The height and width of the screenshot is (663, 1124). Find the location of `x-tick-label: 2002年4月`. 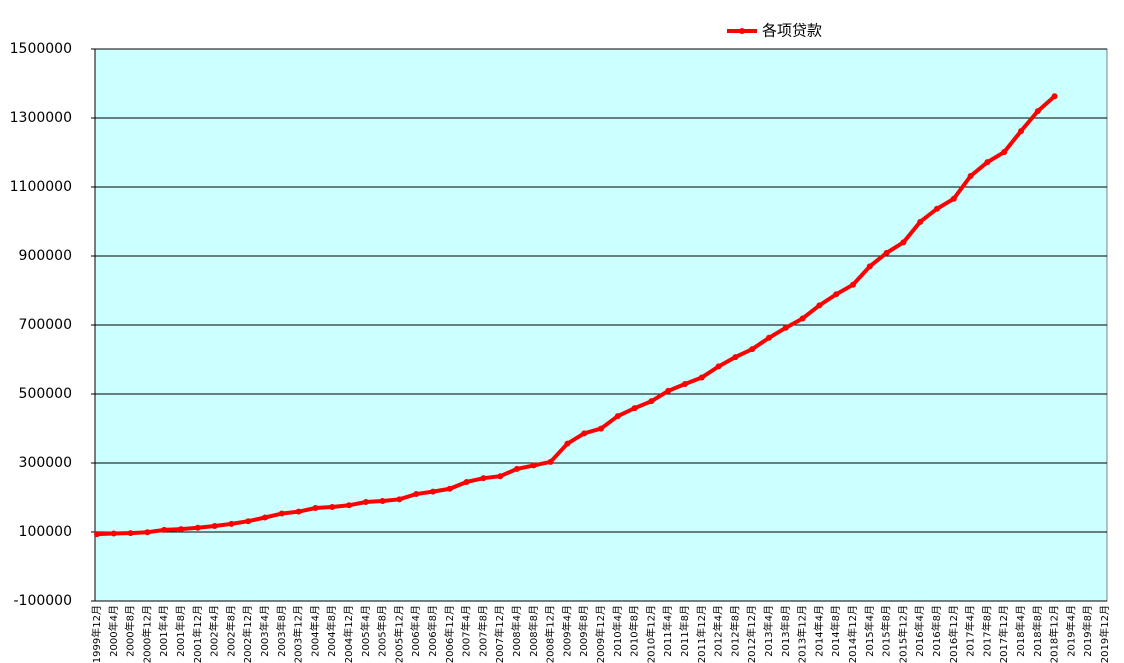

x-tick-label: 2002年4月 is located at coordinates (214, 631).